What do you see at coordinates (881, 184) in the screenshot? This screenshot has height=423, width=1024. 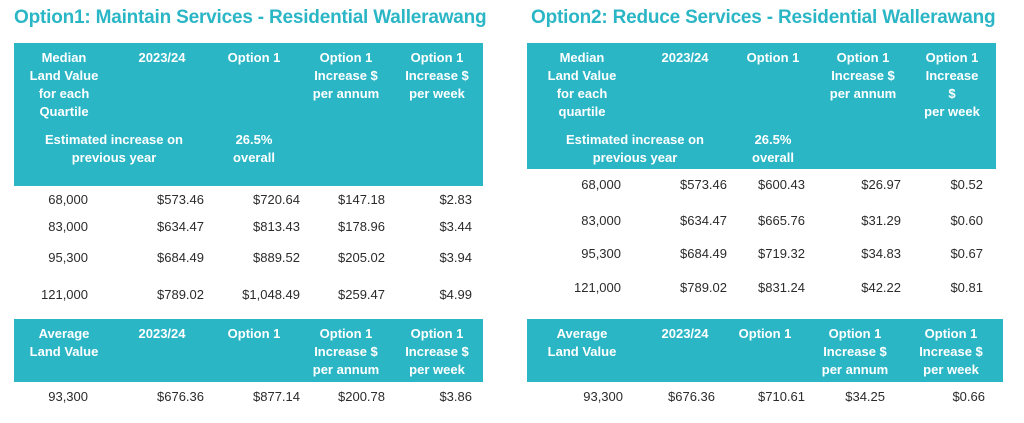 I see `increase-pa-cell: $26.97` at bounding box center [881, 184].